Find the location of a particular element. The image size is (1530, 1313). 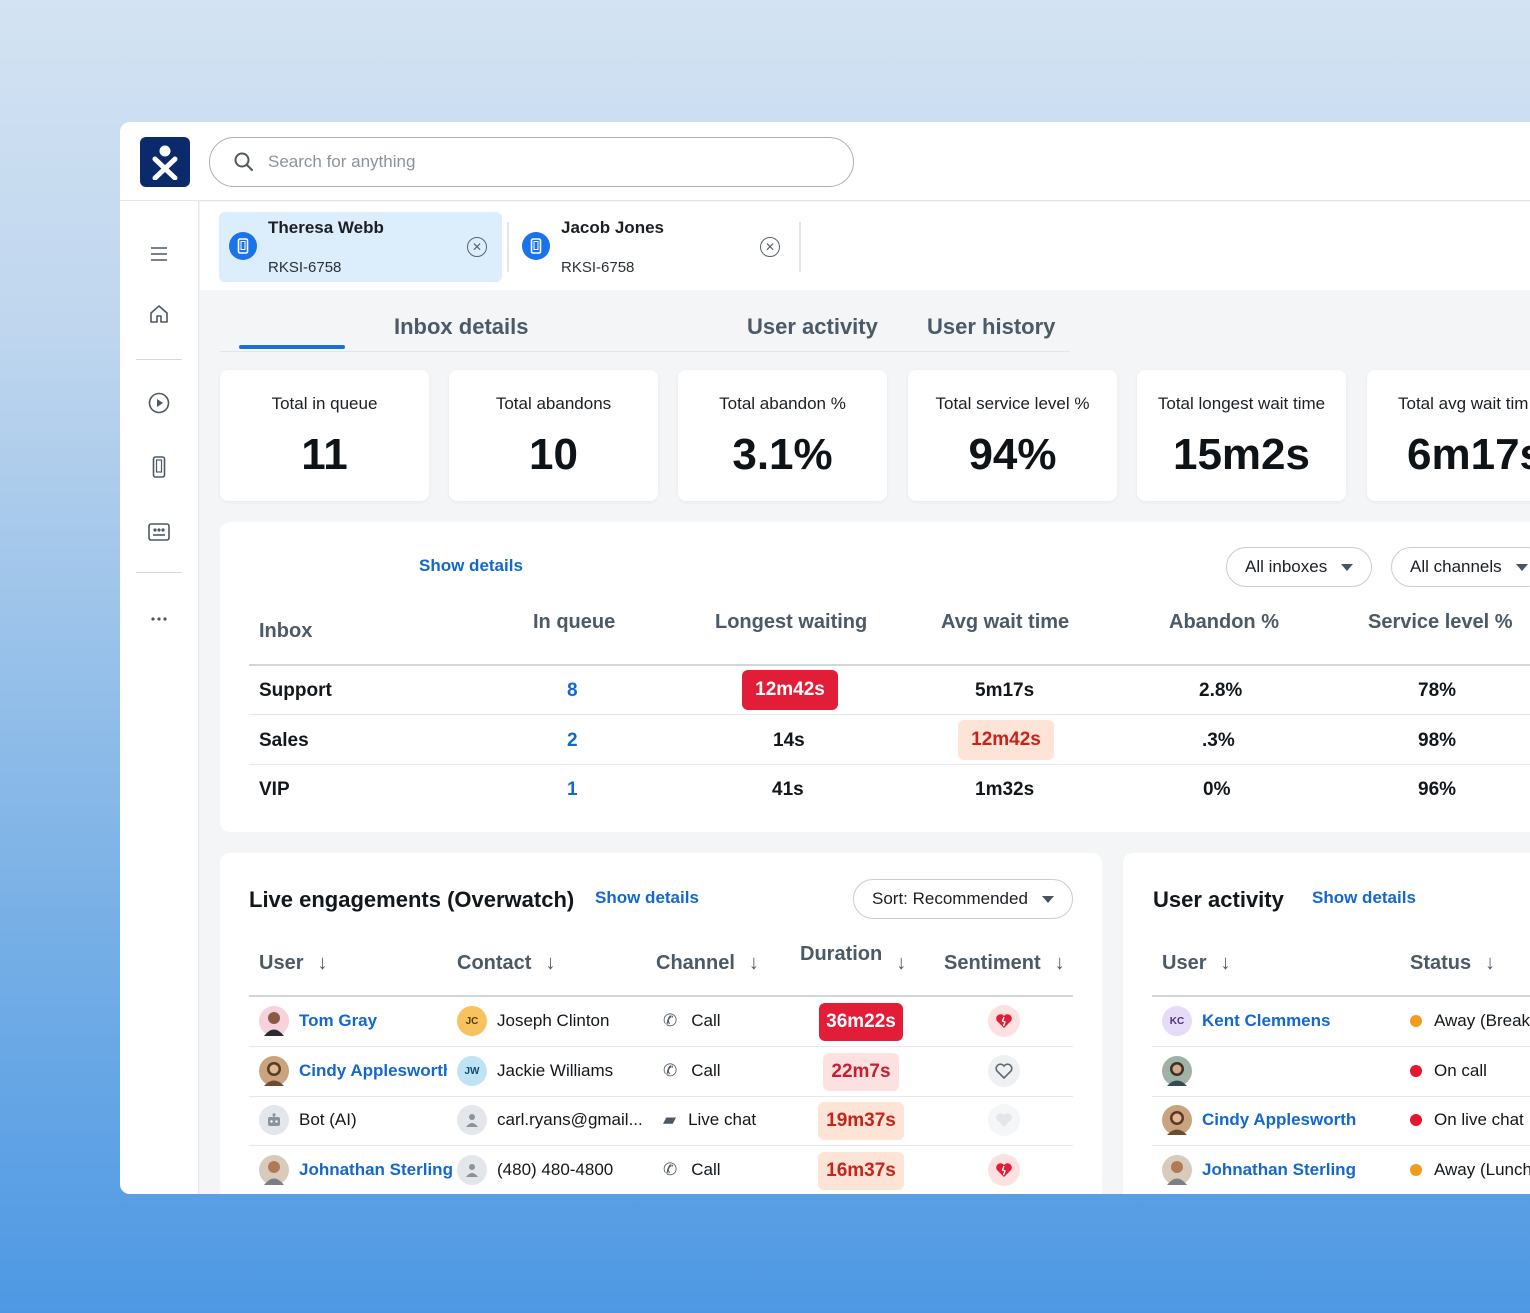

col-inbox: Inbox is located at coordinates (286, 631).